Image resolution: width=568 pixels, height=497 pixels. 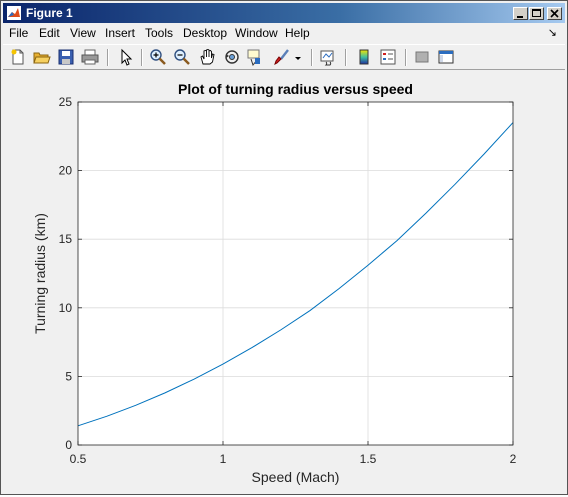 I want to click on open-file-icon, so click(x=42, y=57).